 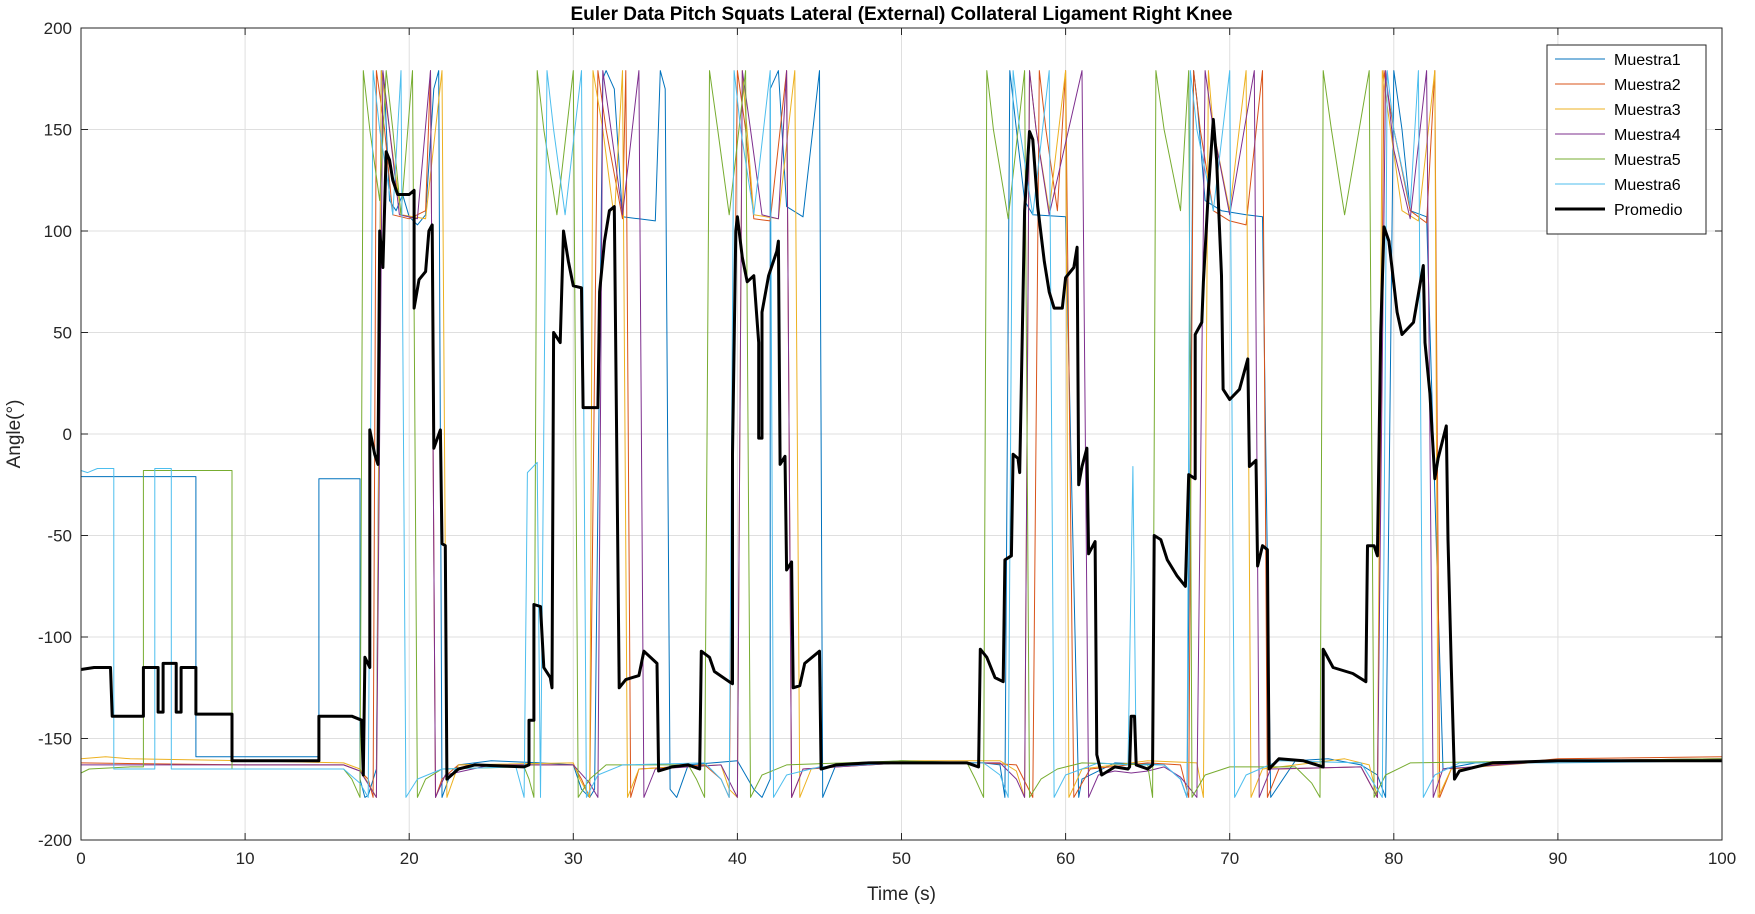 What do you see at coordinates (901, 894) in the screenshot?
I see `x-axis-label: Time (s)` at bounding box center [901, 894].